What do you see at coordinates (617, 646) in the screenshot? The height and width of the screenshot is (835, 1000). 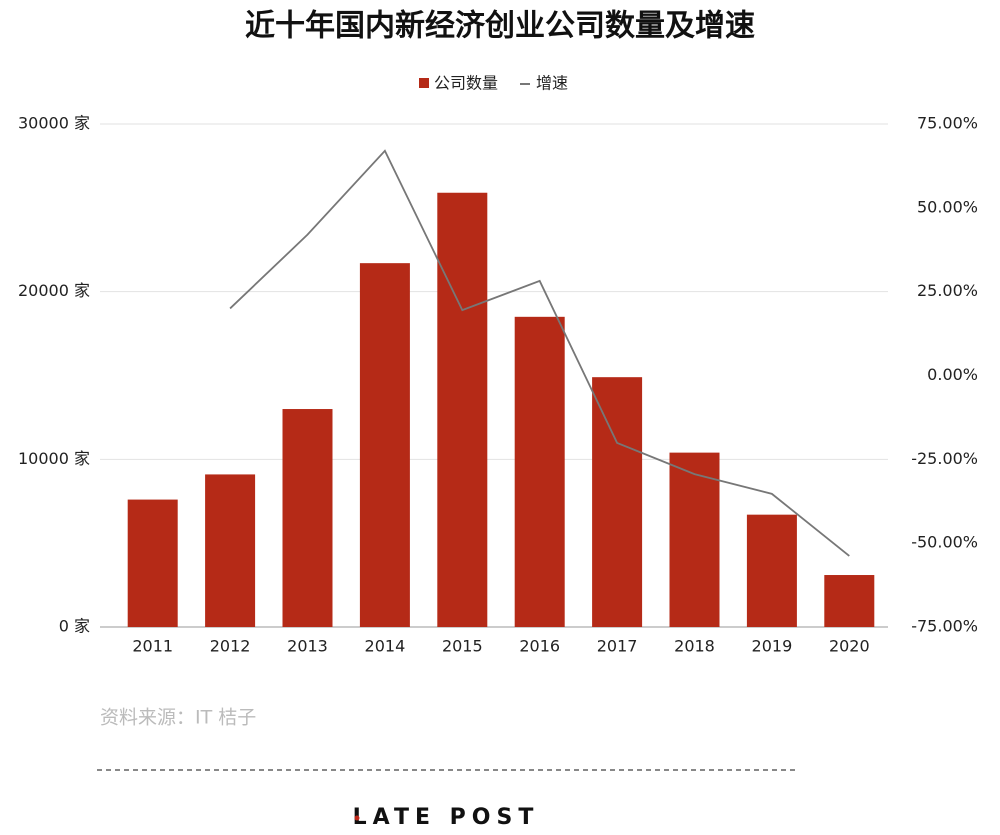 I see `x-tick-label: 2017` at bounding box center [617, 646].